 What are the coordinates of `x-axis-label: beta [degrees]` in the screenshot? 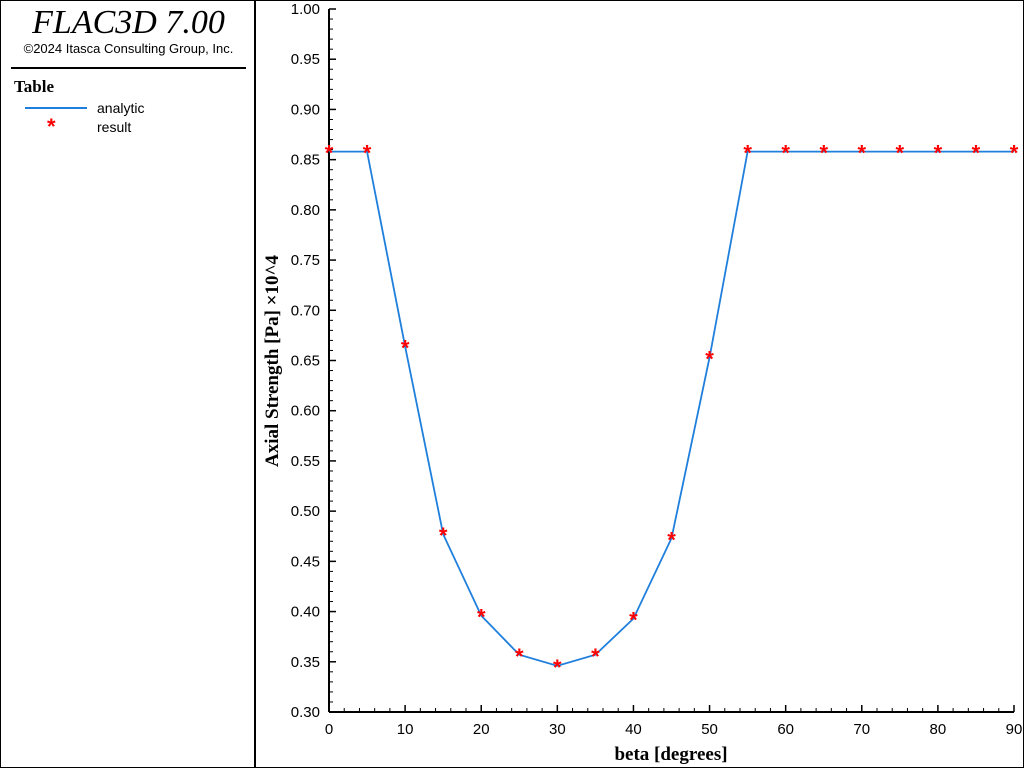 It's located at (670, 754).